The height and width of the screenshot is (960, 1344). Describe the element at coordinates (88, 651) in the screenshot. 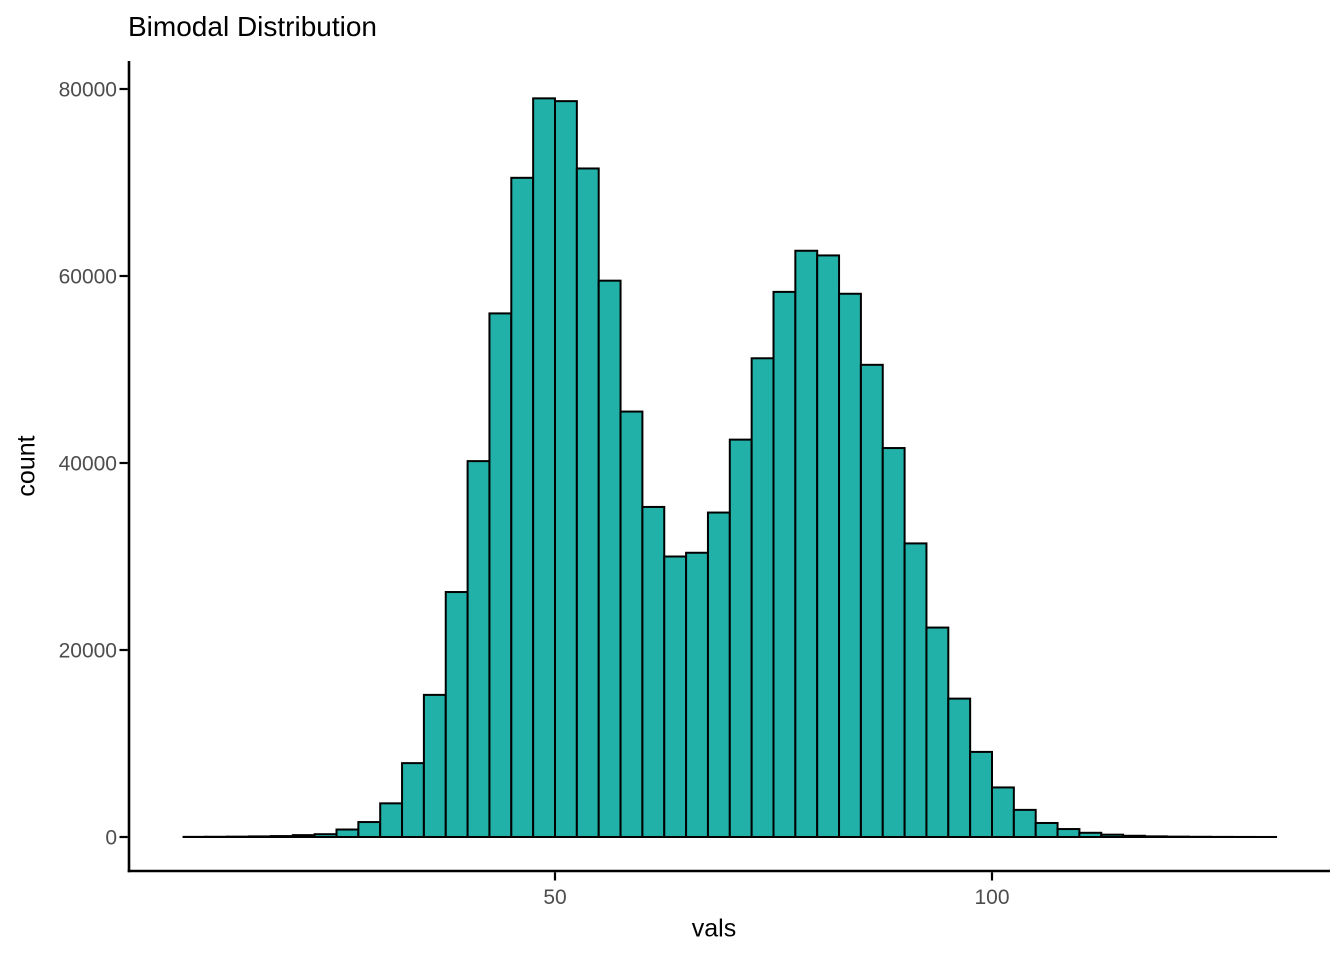

I see `y-tick-label: 20000` at that location.